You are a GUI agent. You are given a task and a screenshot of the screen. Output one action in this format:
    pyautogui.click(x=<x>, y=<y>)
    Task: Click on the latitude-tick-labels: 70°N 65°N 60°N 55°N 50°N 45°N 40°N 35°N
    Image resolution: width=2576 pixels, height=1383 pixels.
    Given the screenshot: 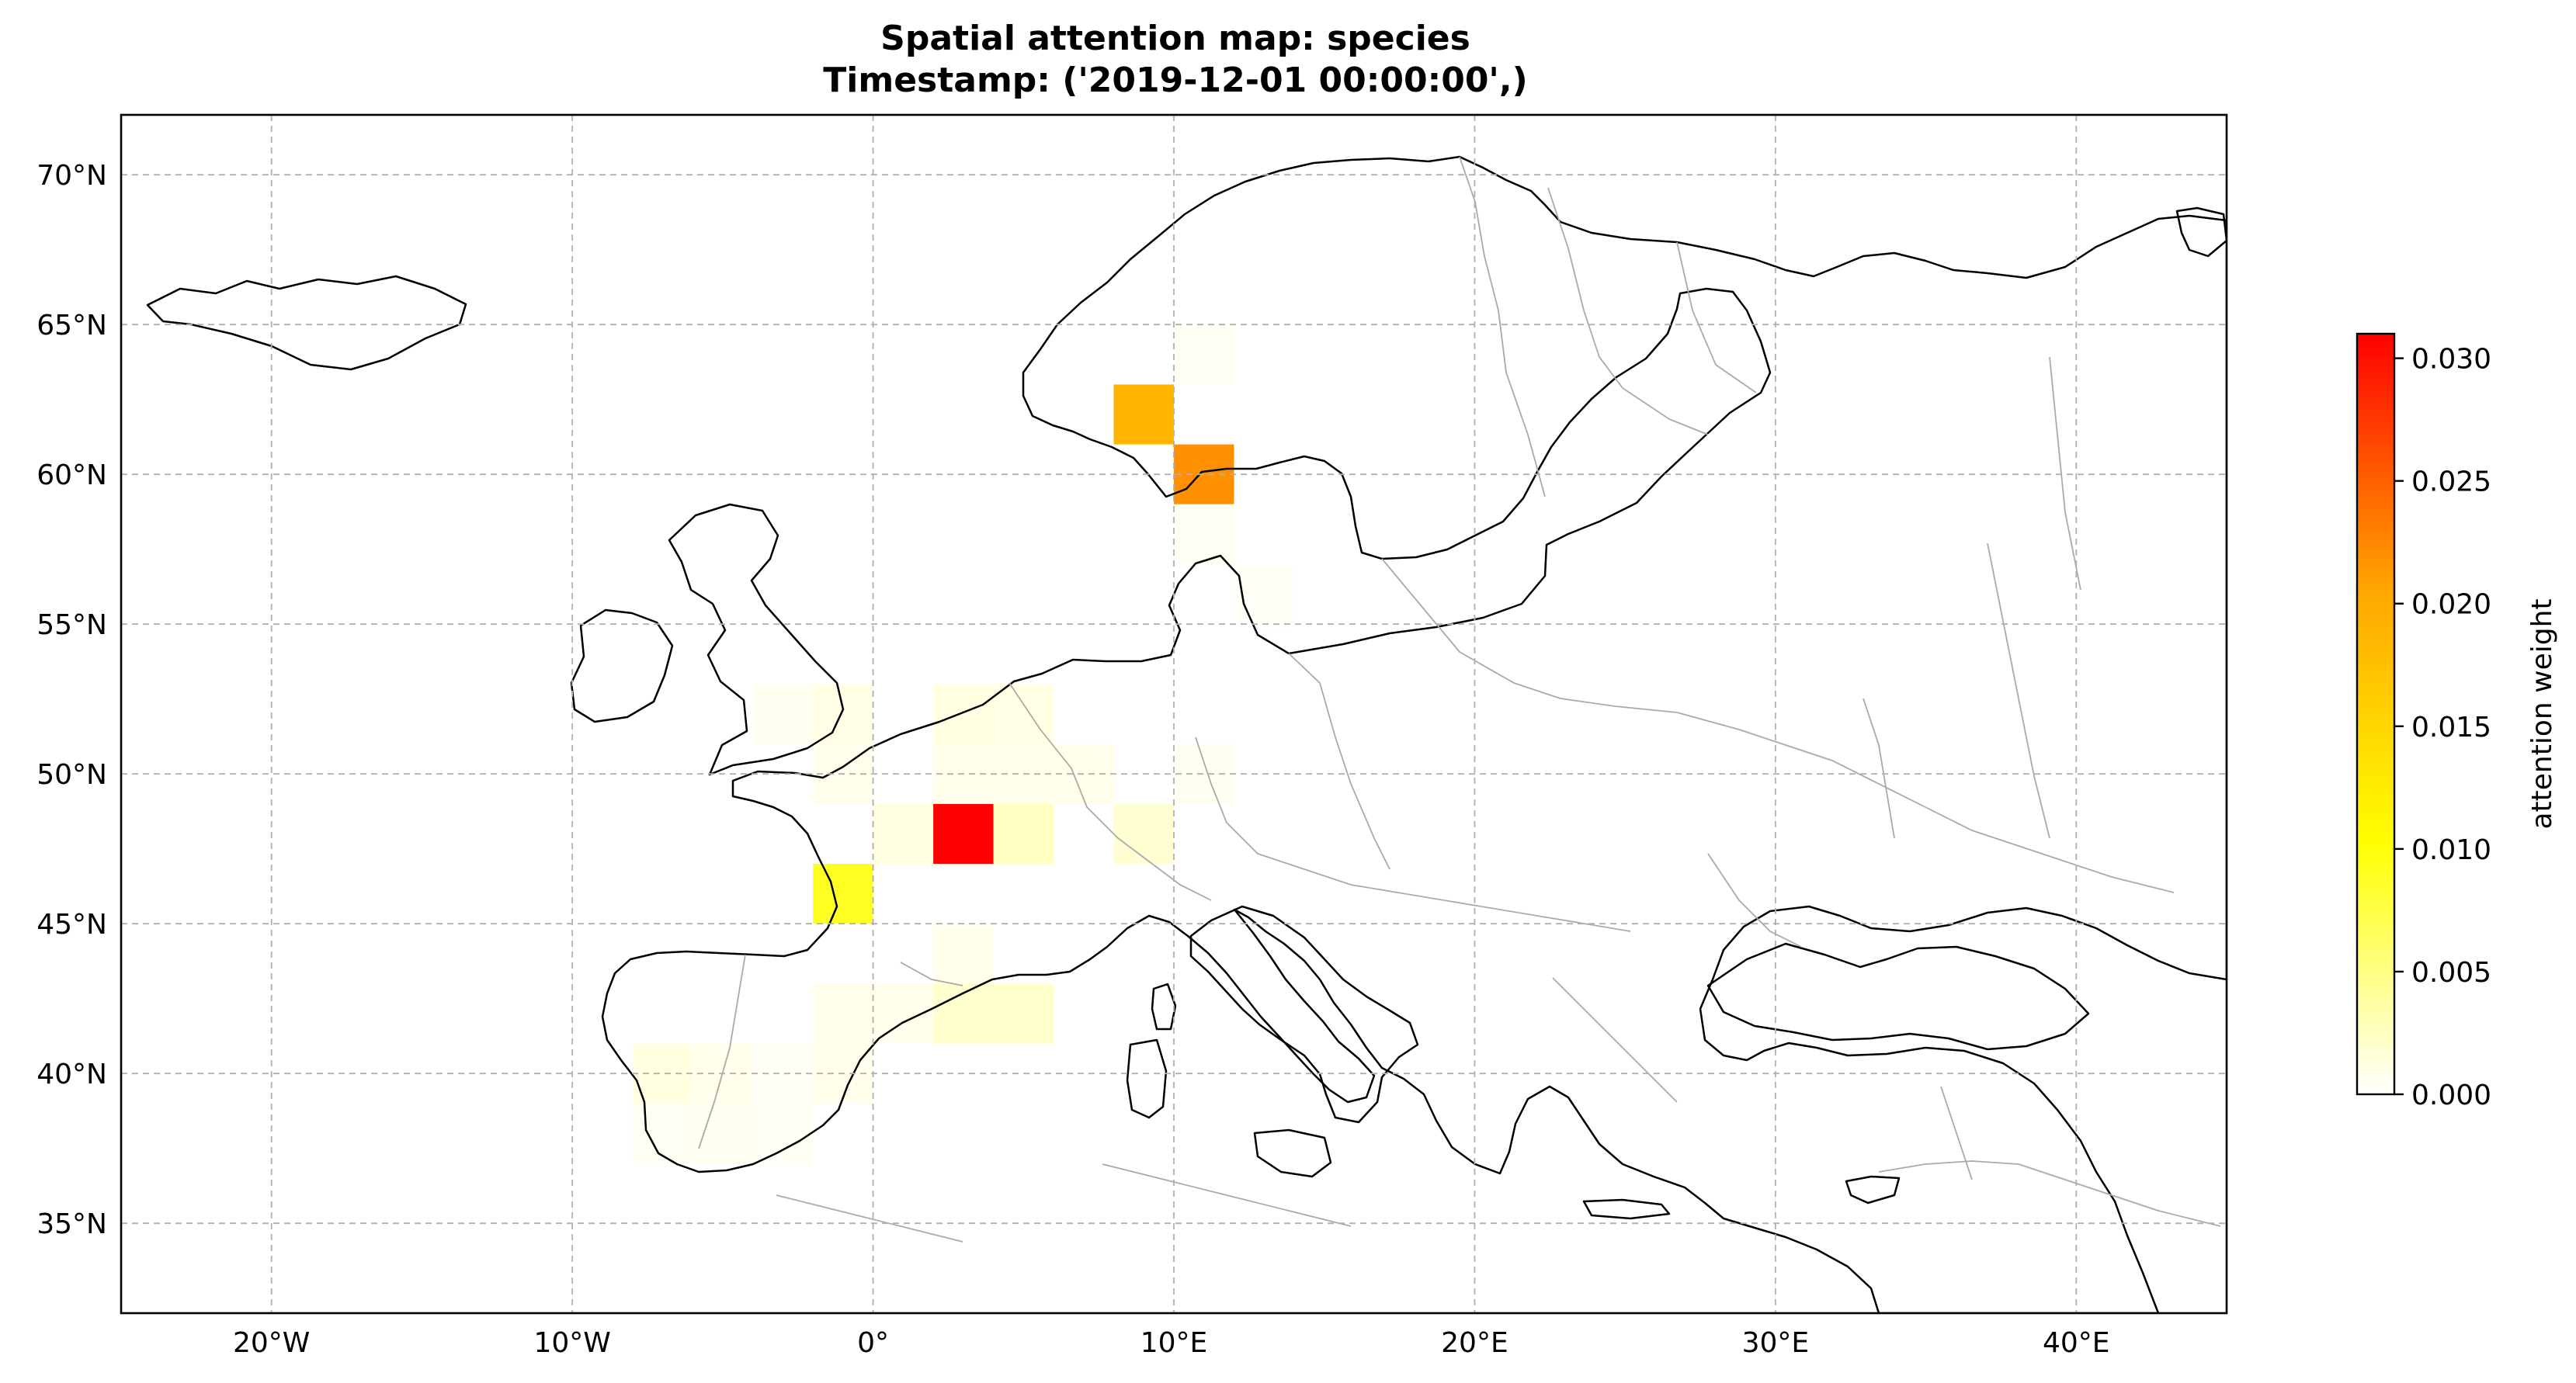 What is the action you would take?
    pyautogui.click(x=71, y=700)
    